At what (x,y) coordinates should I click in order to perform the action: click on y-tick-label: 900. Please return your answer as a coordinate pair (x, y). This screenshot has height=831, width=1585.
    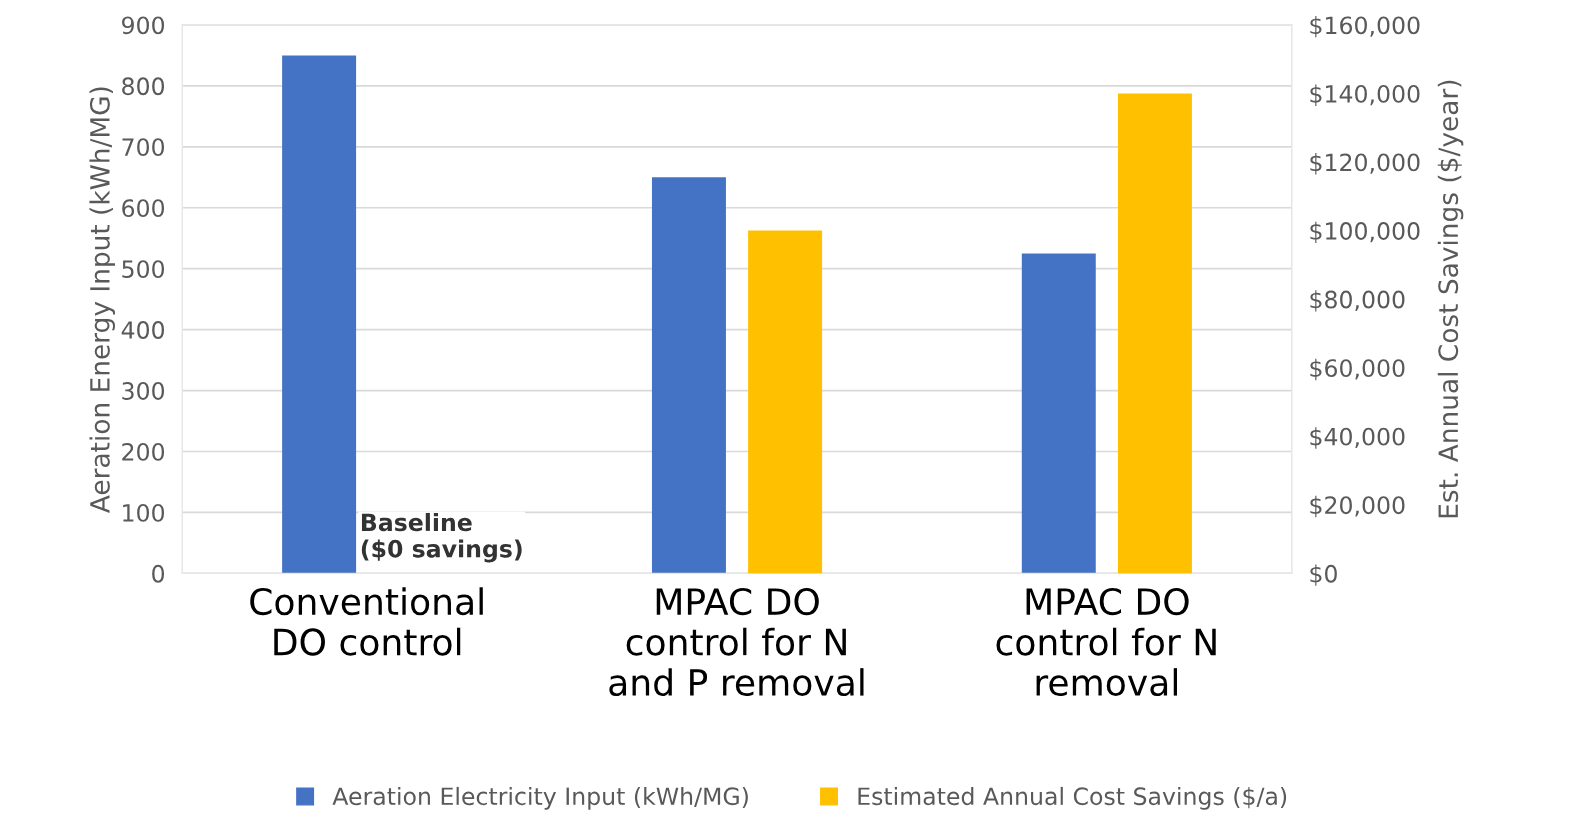
    Looking at the image, I should click on (143, 25).